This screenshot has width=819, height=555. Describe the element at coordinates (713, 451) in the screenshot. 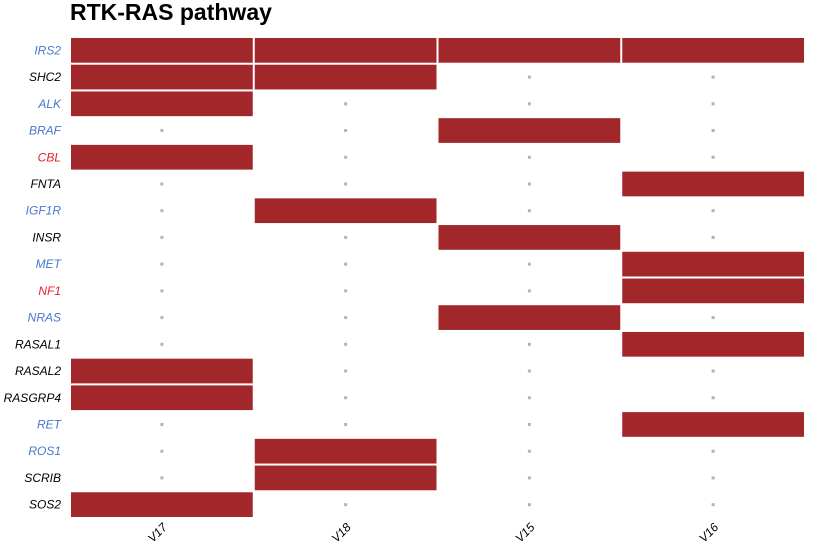

I see `empty-marker-ros1-v16` at that location.